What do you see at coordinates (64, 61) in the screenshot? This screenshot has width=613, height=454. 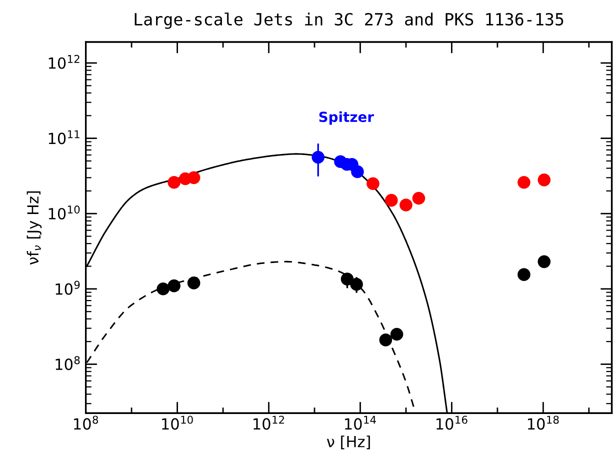 I see `y-tick-label: 10$^{12}$` at bounding box center [64, 61].